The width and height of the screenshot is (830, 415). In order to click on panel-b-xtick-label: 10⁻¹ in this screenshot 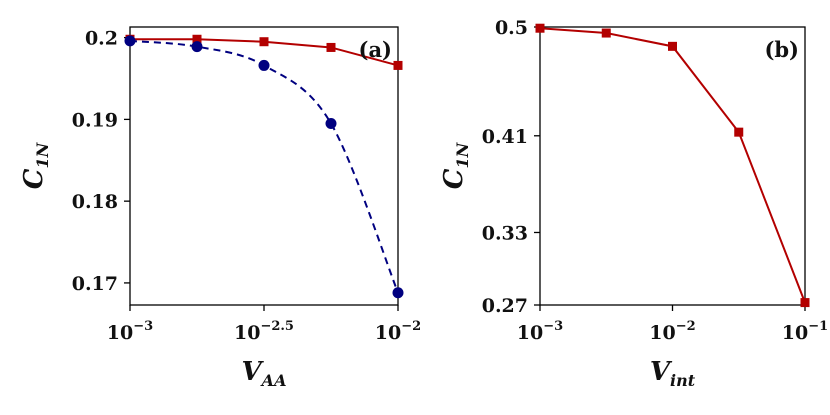, I will do `click(805, 331)`.